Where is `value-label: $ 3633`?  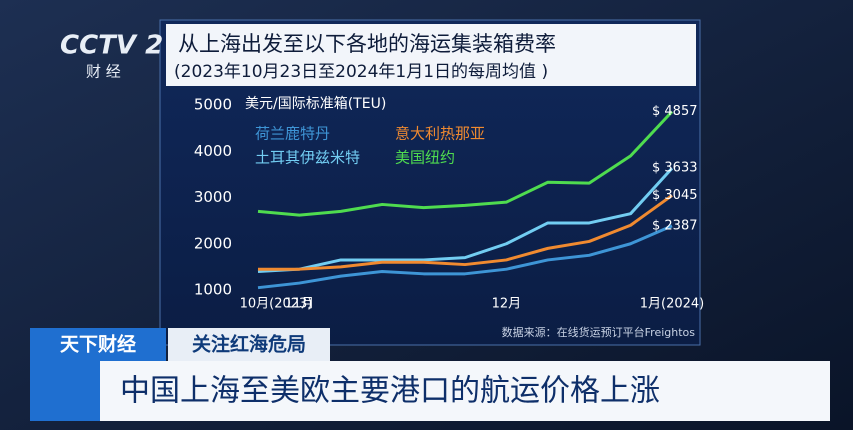
value-label: $ 3633 is located at coordinates (675, 168).